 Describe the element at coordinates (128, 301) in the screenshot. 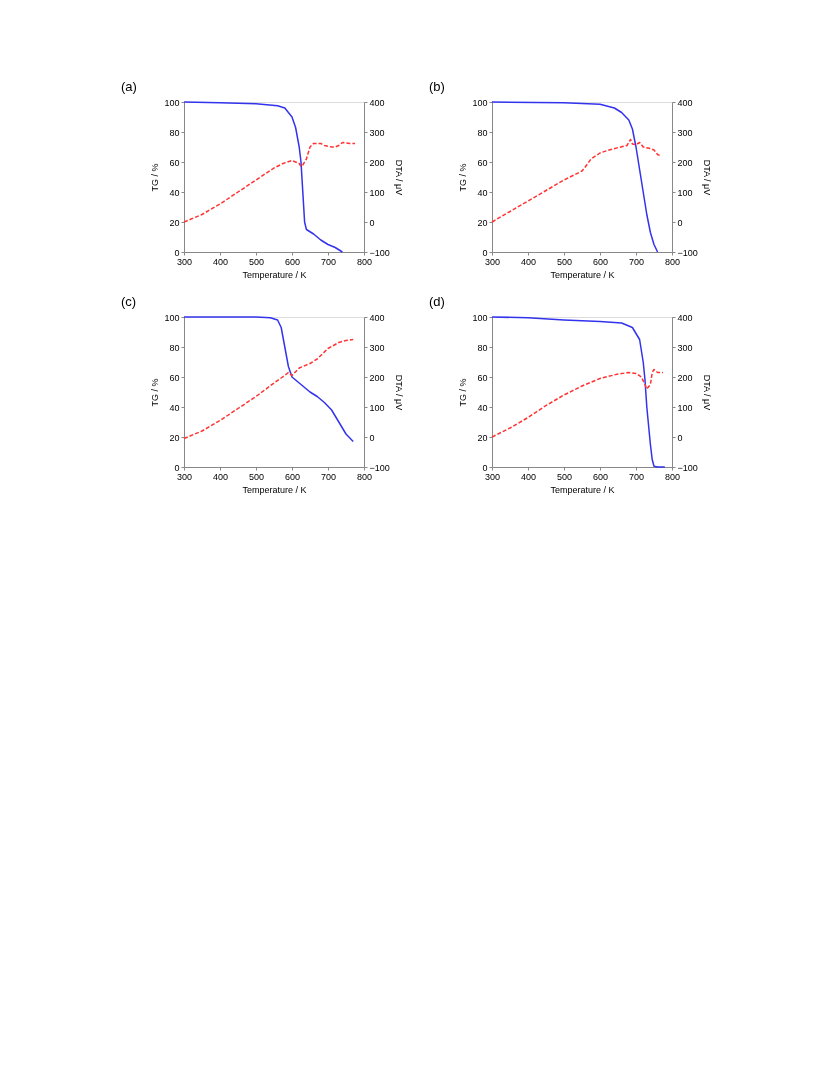

I see `chart-title: (c)` at that location.